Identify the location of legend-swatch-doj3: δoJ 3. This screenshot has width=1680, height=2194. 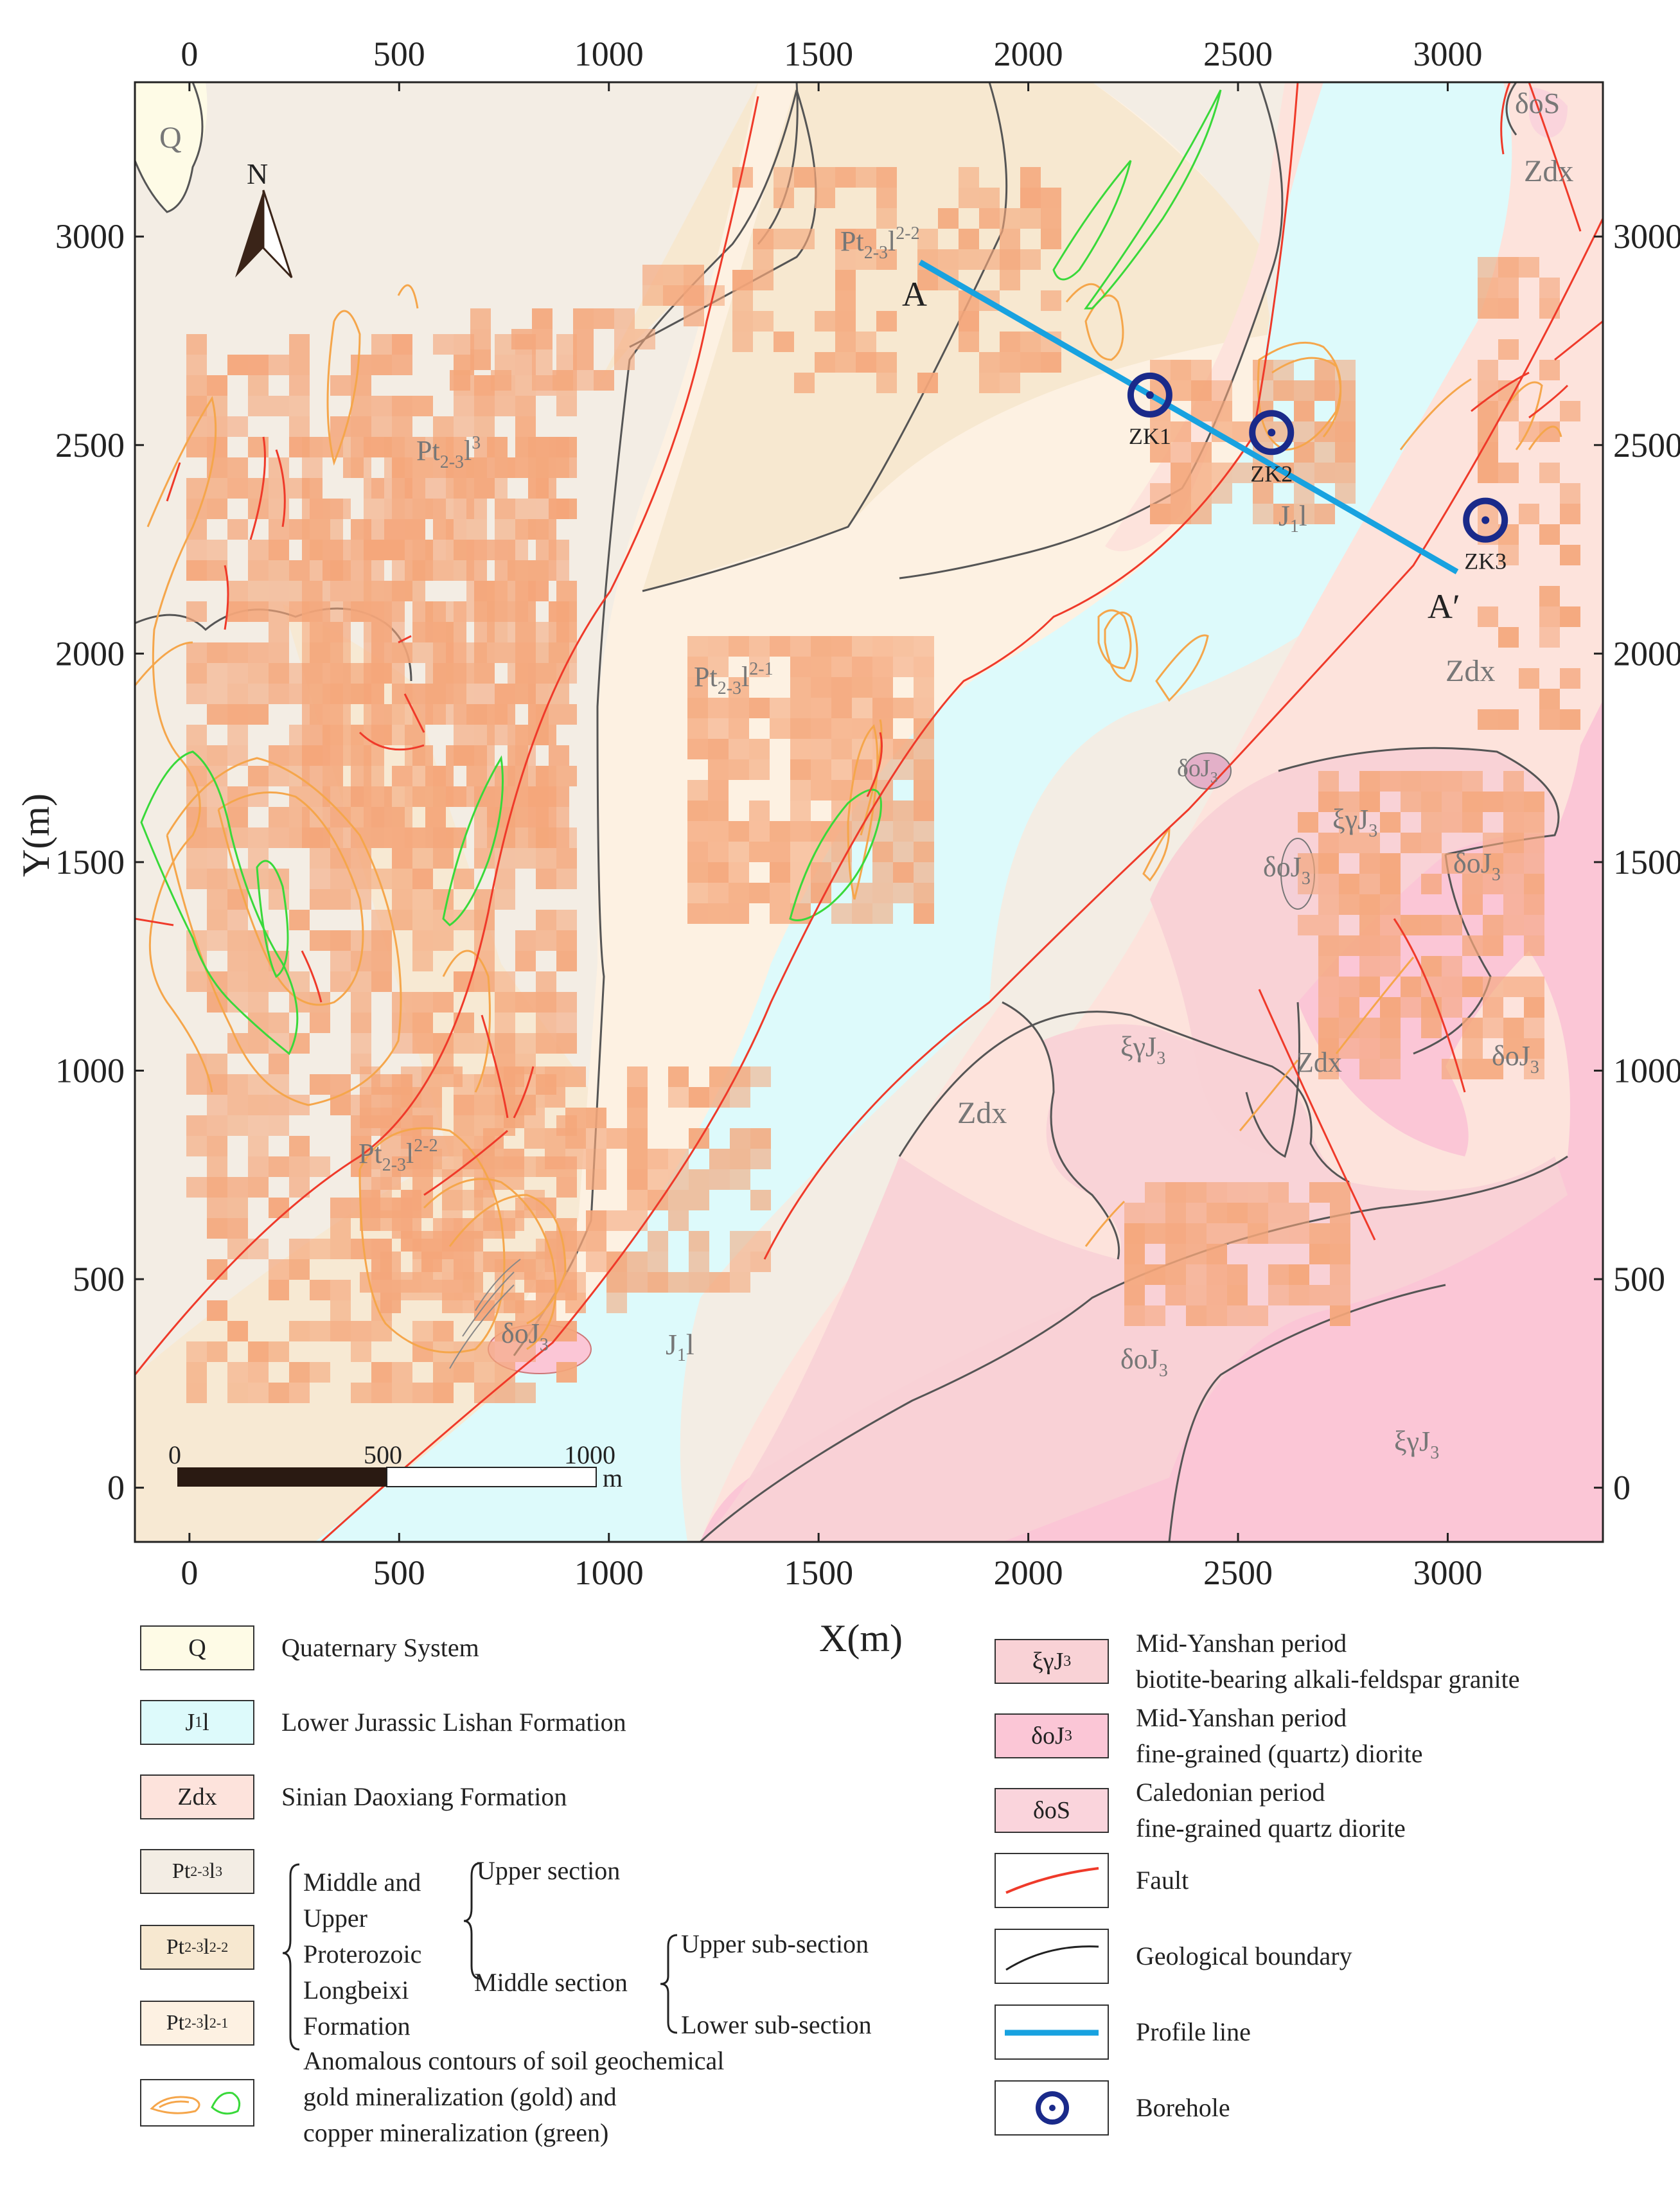
(1052, 1735).